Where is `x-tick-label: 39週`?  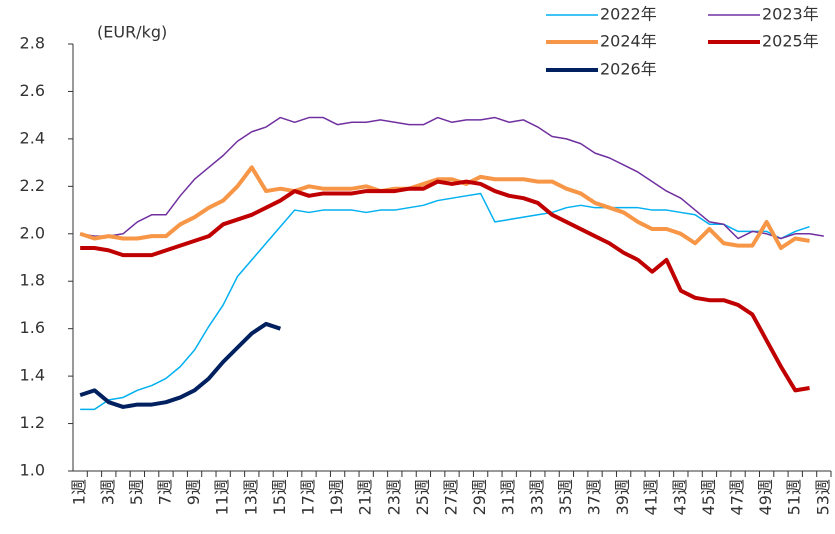 x-tick-label: 39週 is located at coordinates (622, 497).